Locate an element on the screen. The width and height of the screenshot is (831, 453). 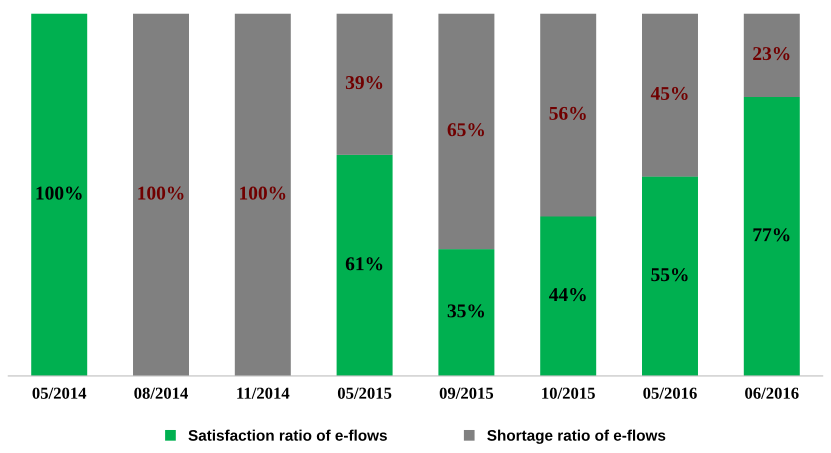
data-label: 45% is located at coordinates (669, 93).